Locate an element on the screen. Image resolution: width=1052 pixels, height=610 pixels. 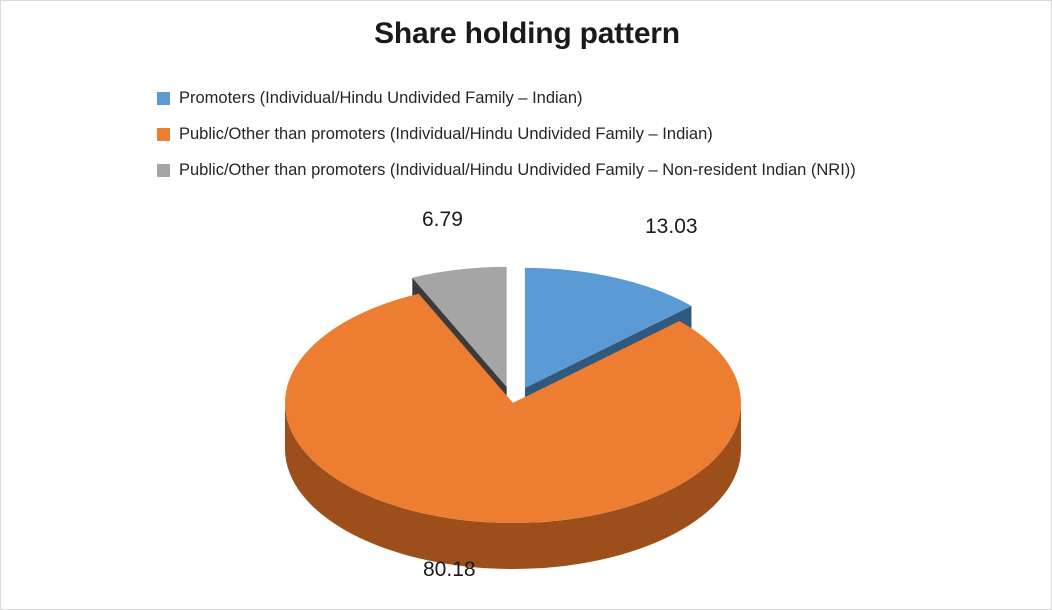
data-label-slice-public: 80.18 is located at coordinates (449, 569).